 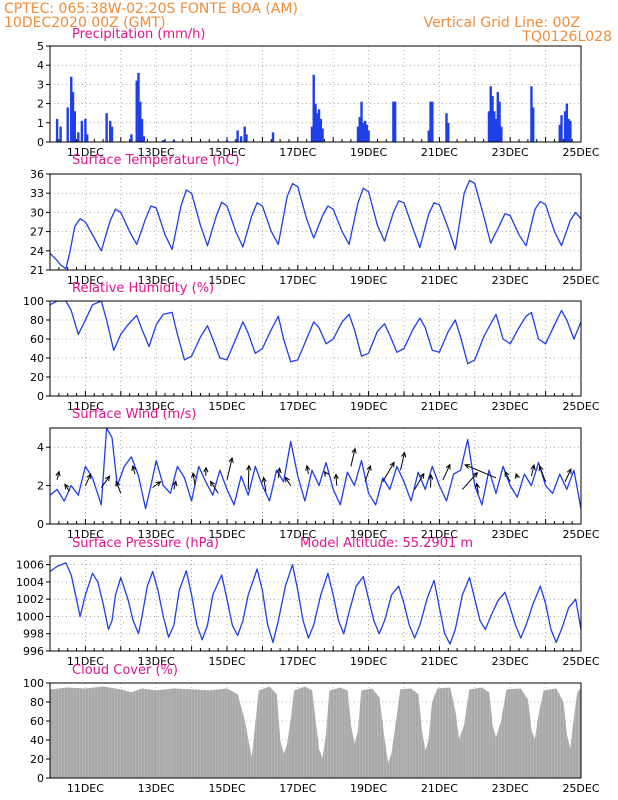 I want to click on panel-title-cloud: Cloud Cover (%), so click(x=125, y=670).